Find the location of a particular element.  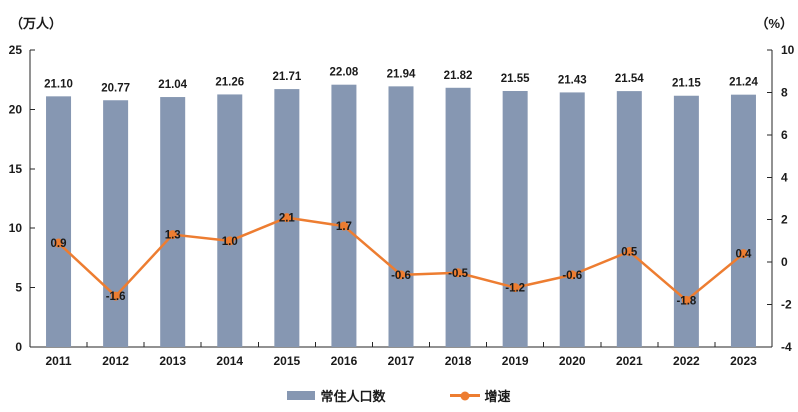

line-label-2018: -0.5 is located at coordinates (458, 274).